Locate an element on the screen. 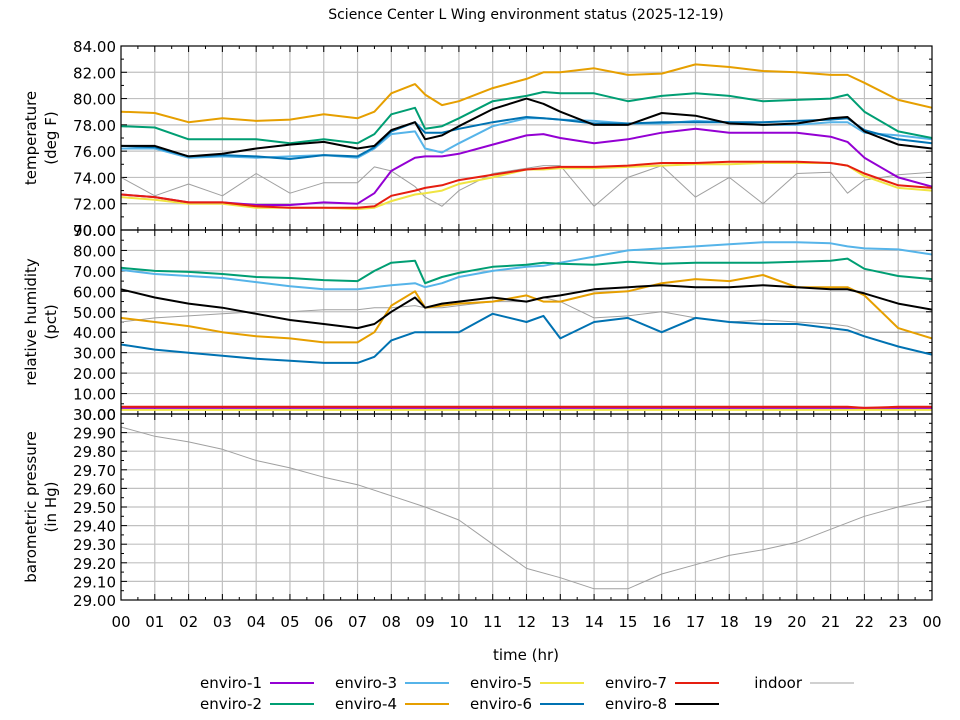 Image resolution: width=960 pixels, height=720 pixels. x-tick-label: 01 is located at coordinates (154, 622).